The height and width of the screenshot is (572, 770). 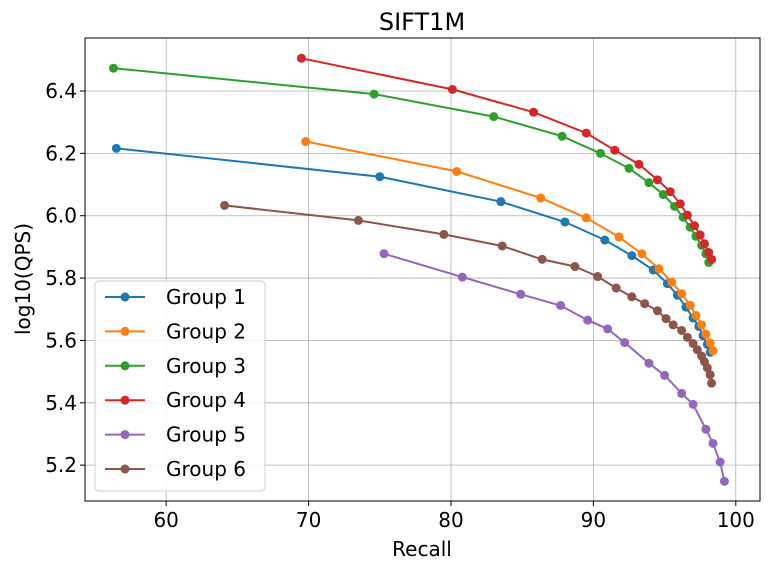 What do you see at coordinates (206, 366) in the screenshot?
I see `legend-label: Group 3` at bounding box center [206, 366].